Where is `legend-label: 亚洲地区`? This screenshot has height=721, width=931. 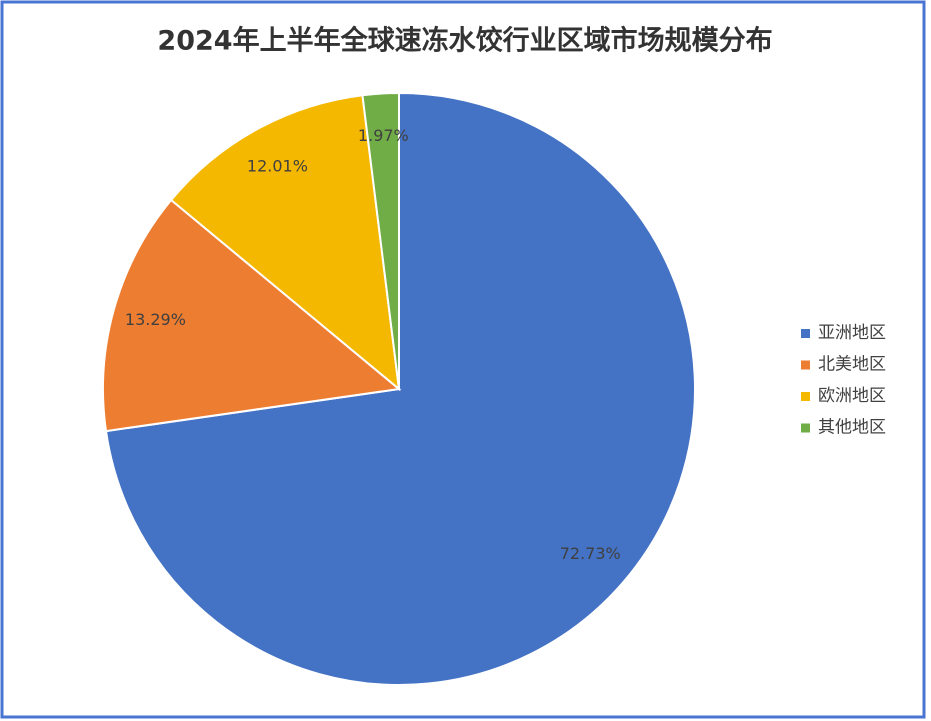
legend-label: 亚洲地区 is located at coordinates (852, 333).